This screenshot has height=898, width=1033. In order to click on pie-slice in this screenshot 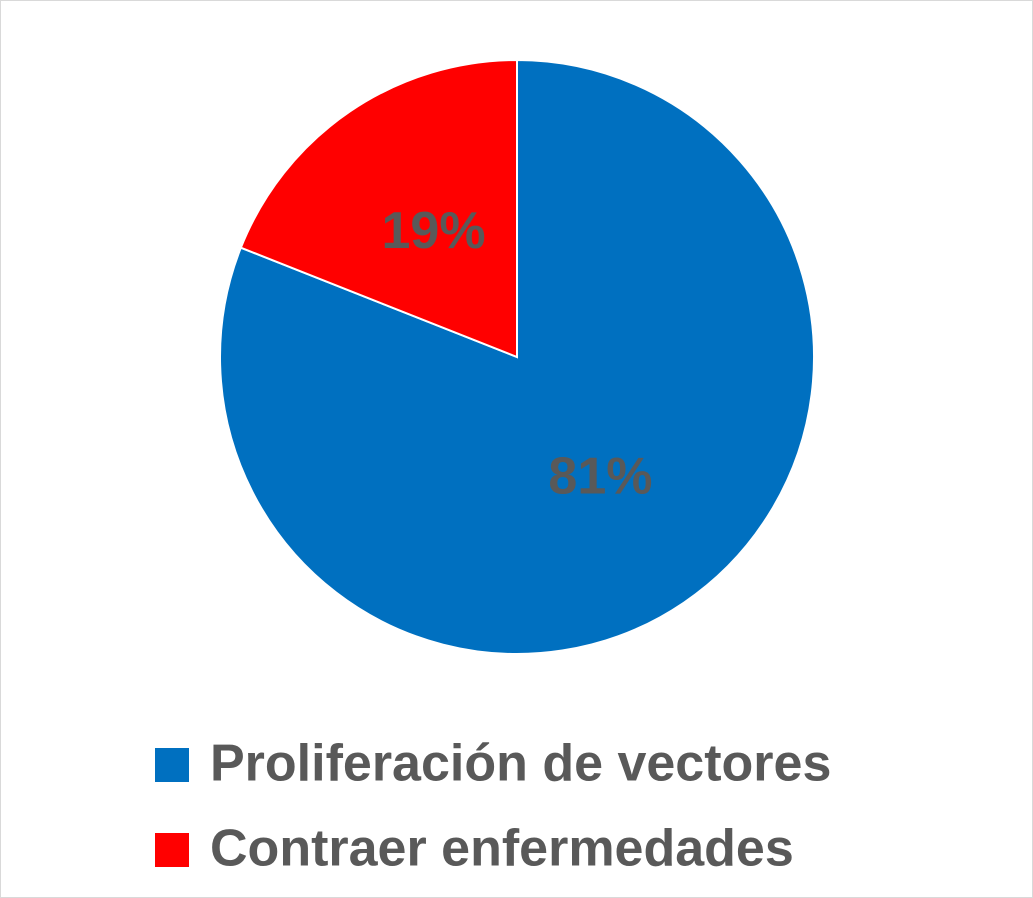, I will do `click(378, 208)`.